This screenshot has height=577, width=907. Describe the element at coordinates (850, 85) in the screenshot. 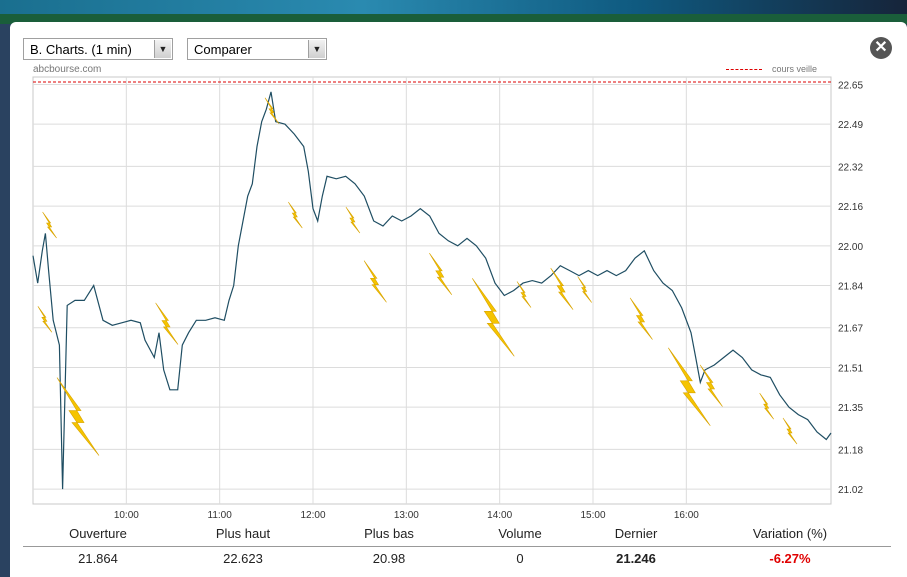

I see `y-tick-label: 22.65` at that location.